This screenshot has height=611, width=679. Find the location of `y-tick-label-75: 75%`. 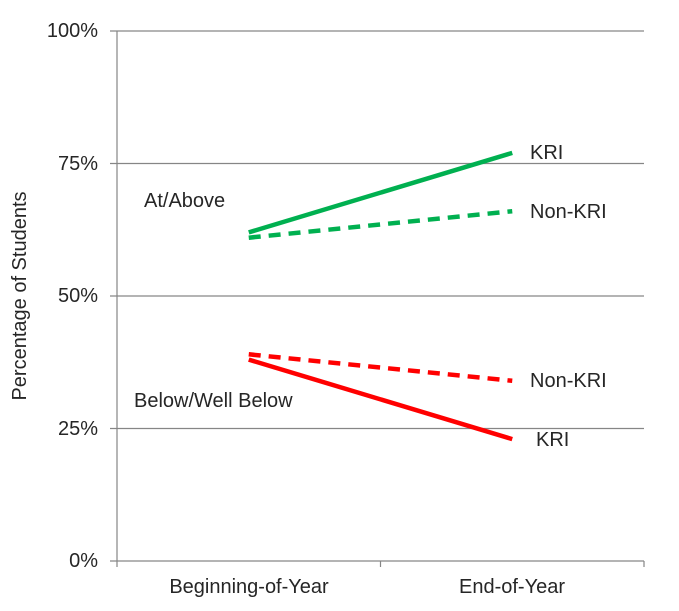

y-tick-label-75: 75% is located at coordinates (77, 164).